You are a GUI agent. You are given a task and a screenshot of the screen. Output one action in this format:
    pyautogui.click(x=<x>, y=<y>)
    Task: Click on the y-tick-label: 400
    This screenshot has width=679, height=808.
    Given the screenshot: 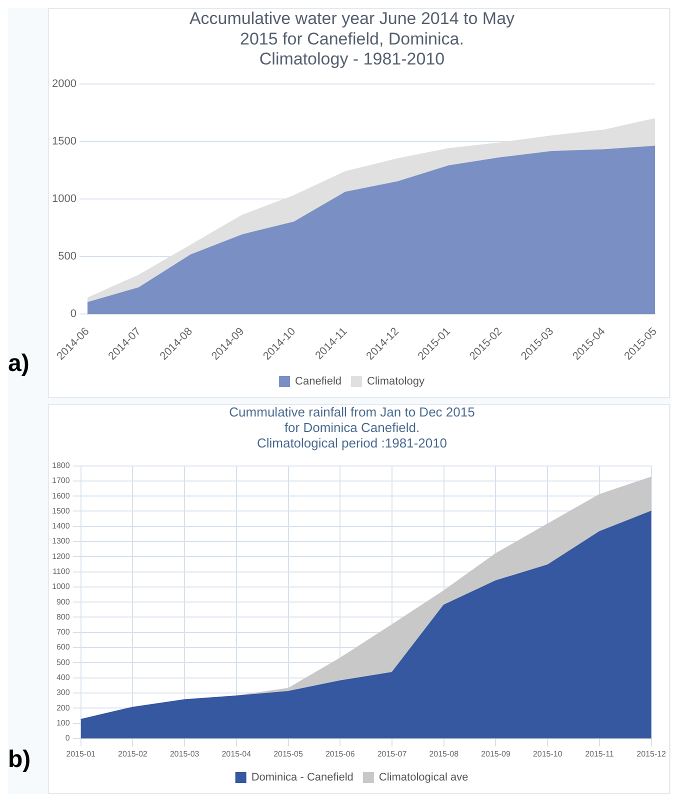 What is the action you would take?
    pyautogui.click(x=63, y=677)
    